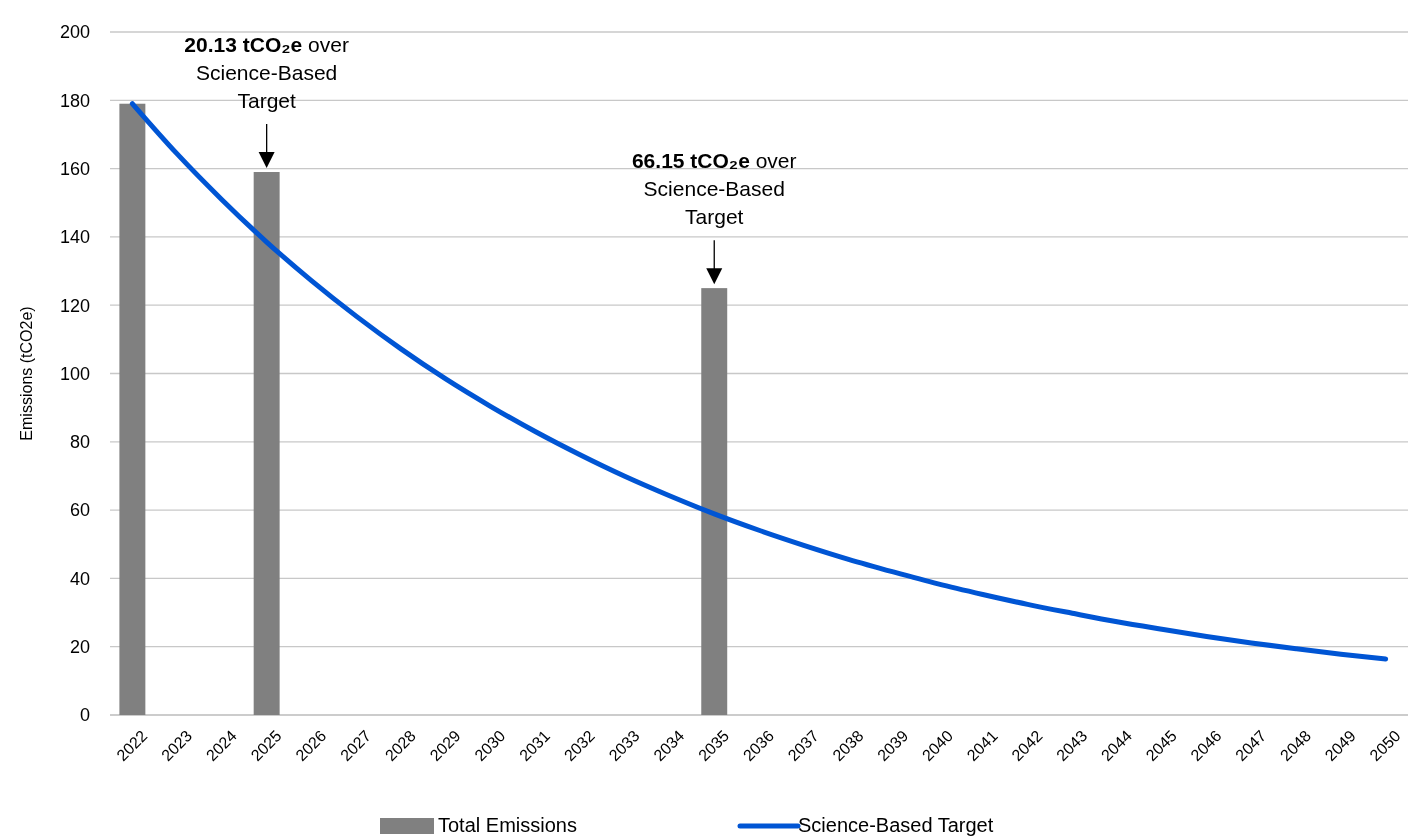 The image size is (1416, 836). What do you see at coordinates (896, 825) in the screenshot?
I see `legend-label: Science-Based Target` at bounding box center [896, 825].